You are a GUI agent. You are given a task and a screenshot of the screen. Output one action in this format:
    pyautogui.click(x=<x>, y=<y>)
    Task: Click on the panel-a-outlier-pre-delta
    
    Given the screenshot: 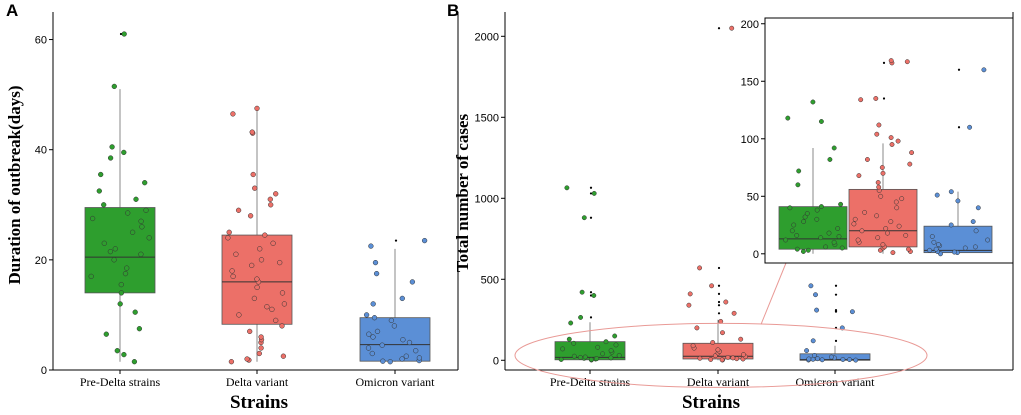 What is the action you would take?
    pyautogui.click(x=121, y=34)
    